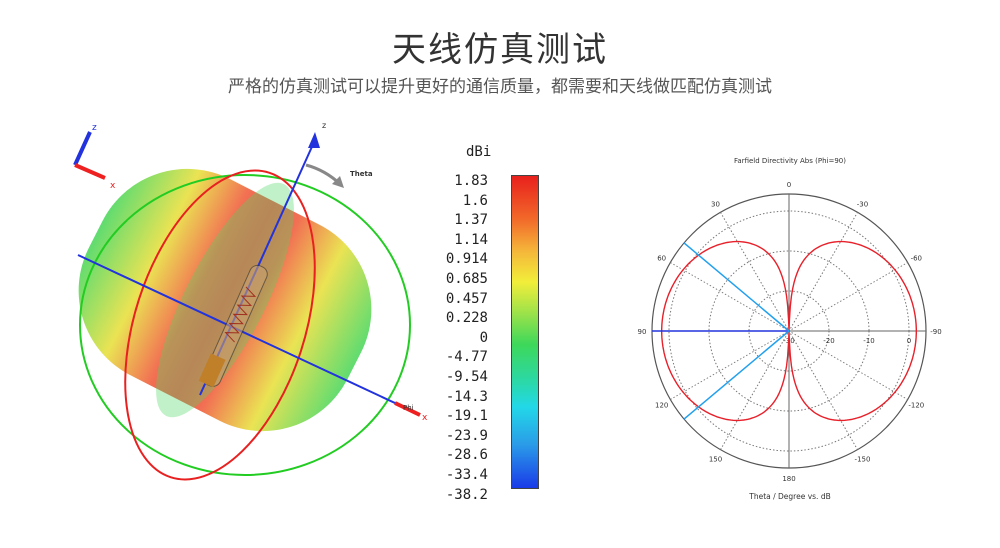 Image resolution: width=1000 pixels, height=548 pixels. I want to click on colorbar-label: 1.37, so click(471, 220).